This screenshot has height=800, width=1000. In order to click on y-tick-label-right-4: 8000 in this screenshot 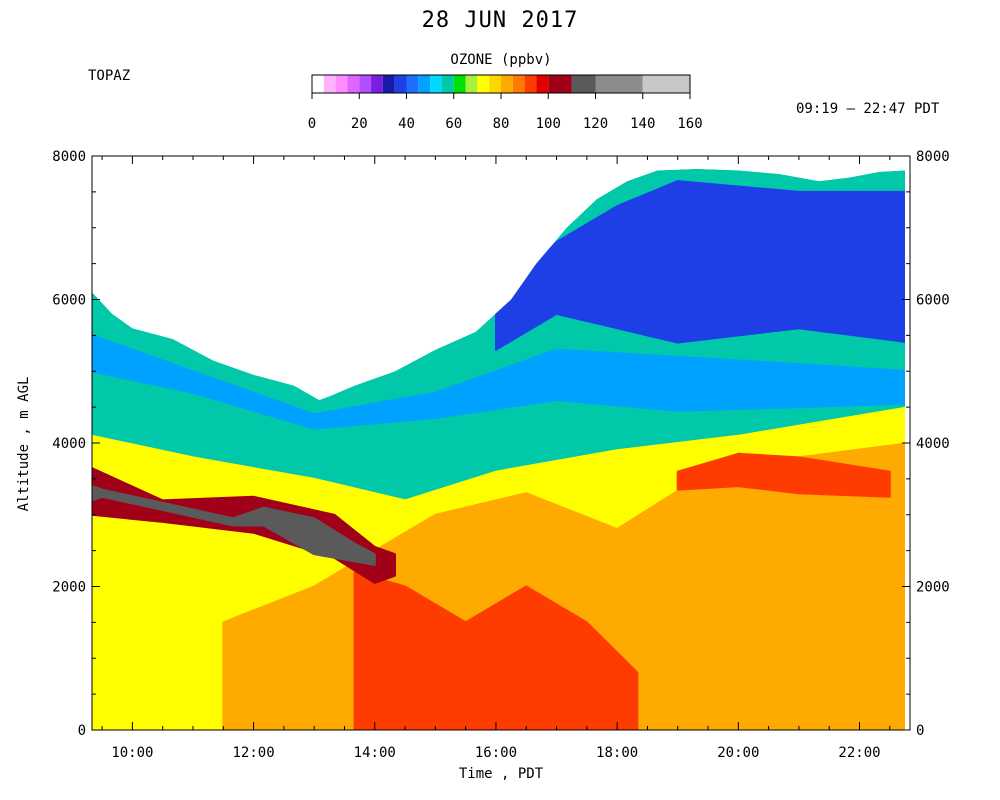, I will do `click(933, 157)`.